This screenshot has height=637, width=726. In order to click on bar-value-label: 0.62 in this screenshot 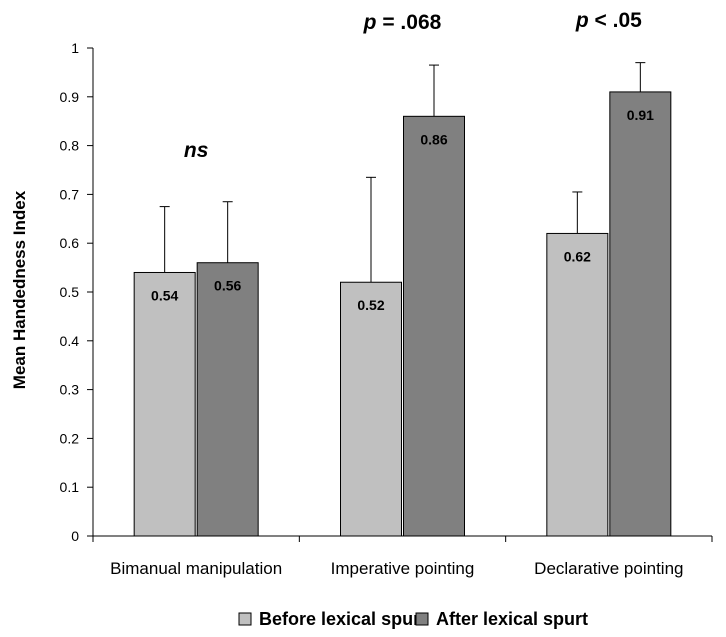, I will do `click(577, 256)`.